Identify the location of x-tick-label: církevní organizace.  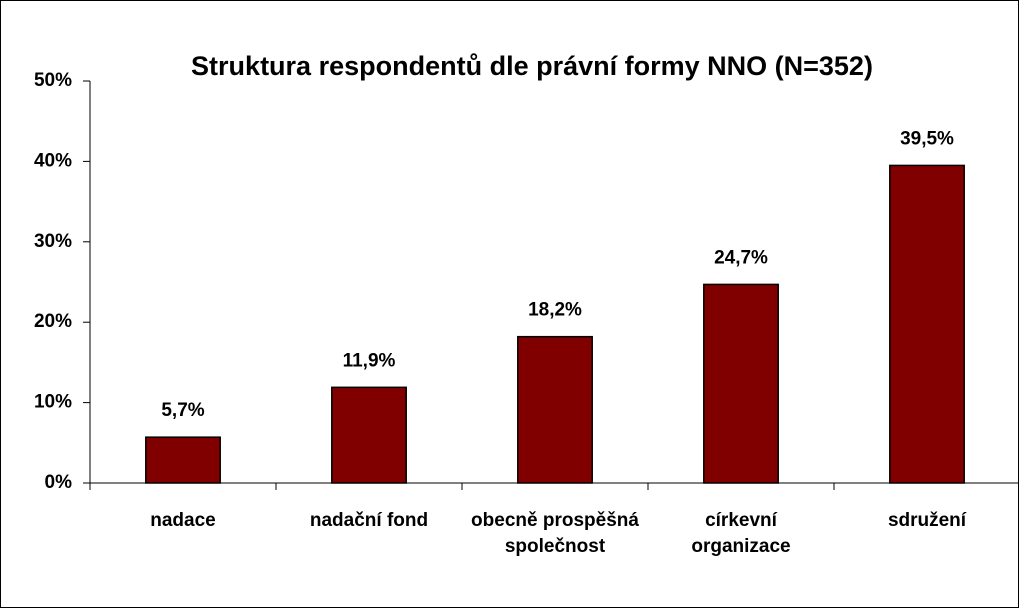
(741, 533).